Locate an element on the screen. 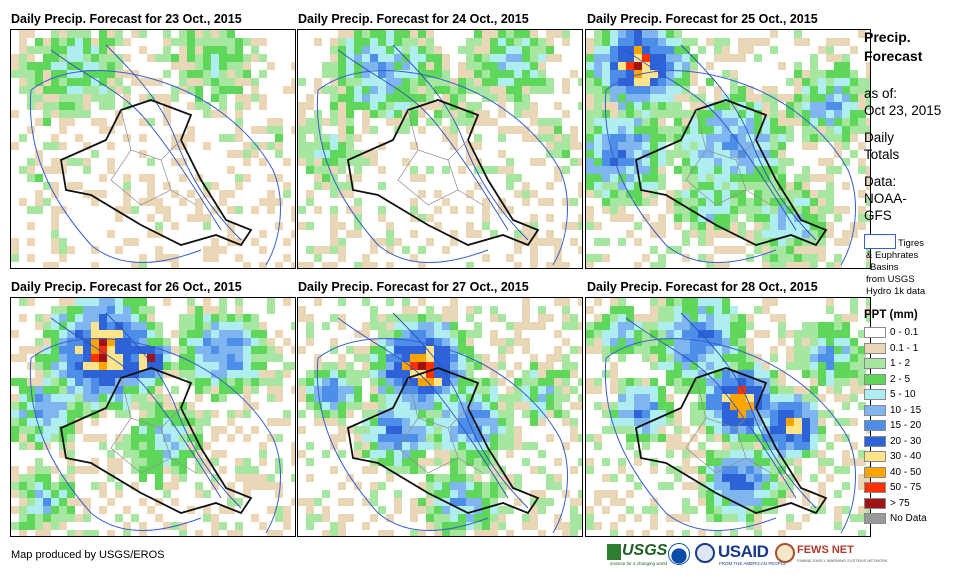  basin-boundary is located at coordinates (155, 436).